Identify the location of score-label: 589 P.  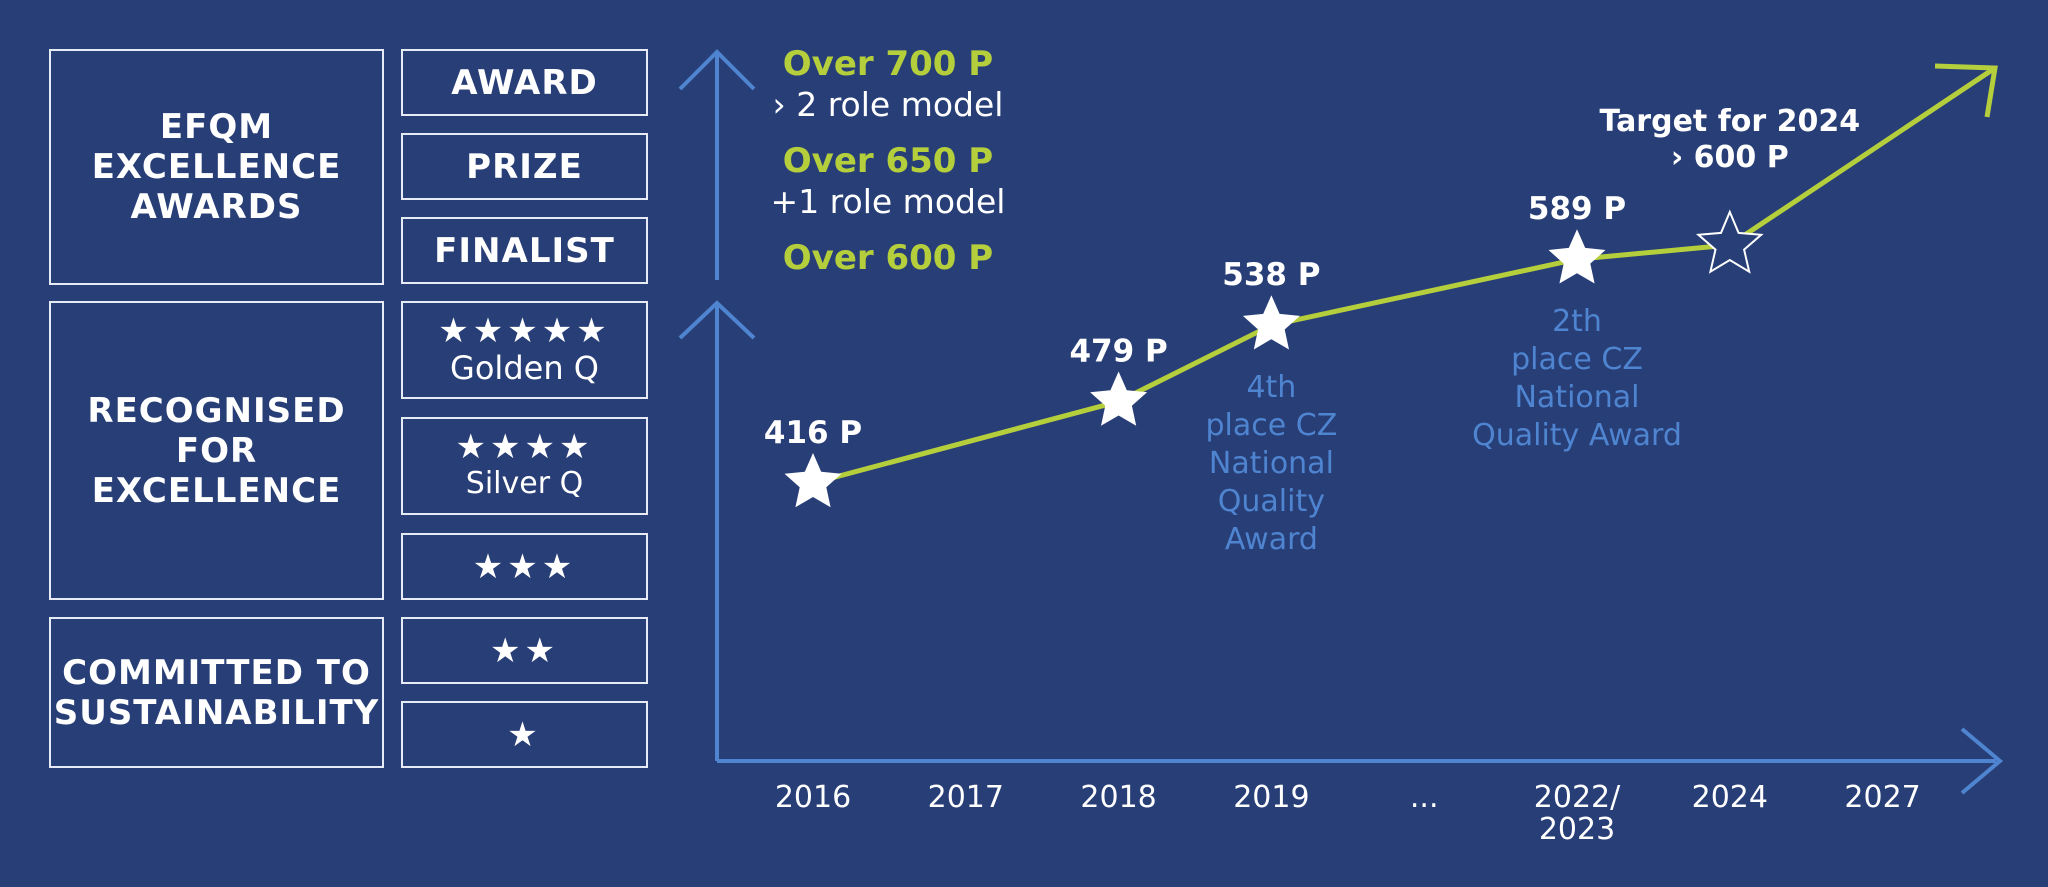
(1577, 209).